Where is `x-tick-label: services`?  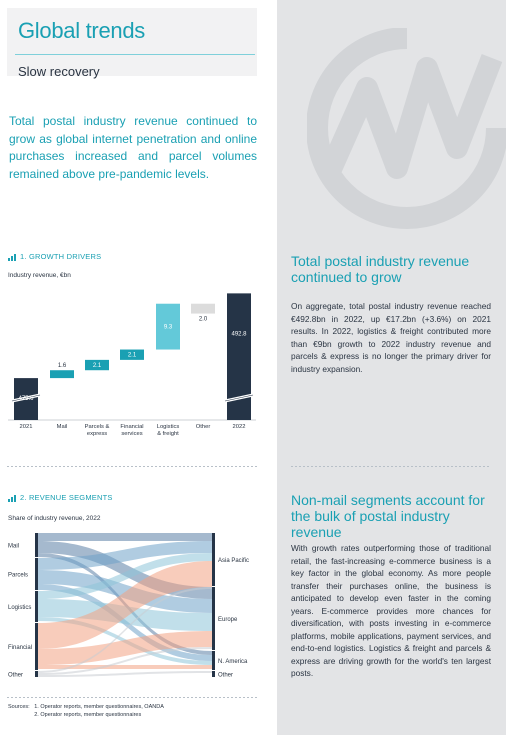 x-tick-label: services is located at coordinates (131, 434).